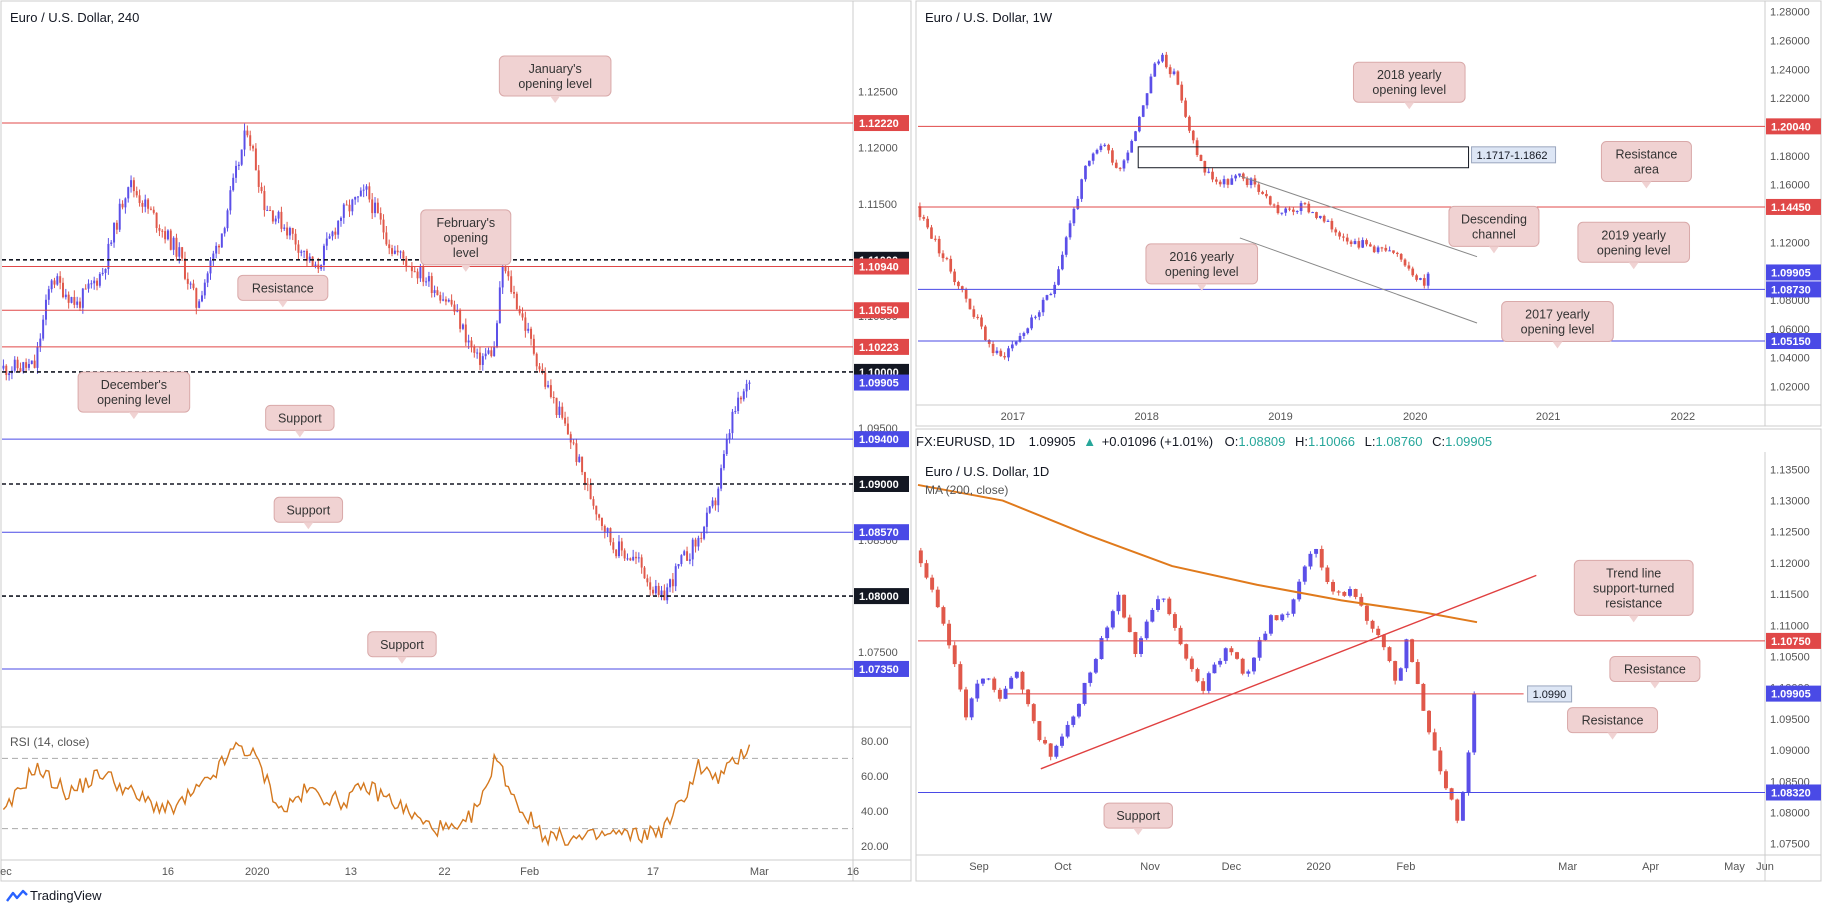 The height and width of the screenshot is (909, 1824). I want to click on d1-low-value: 1.08760, so click(1398, 441).